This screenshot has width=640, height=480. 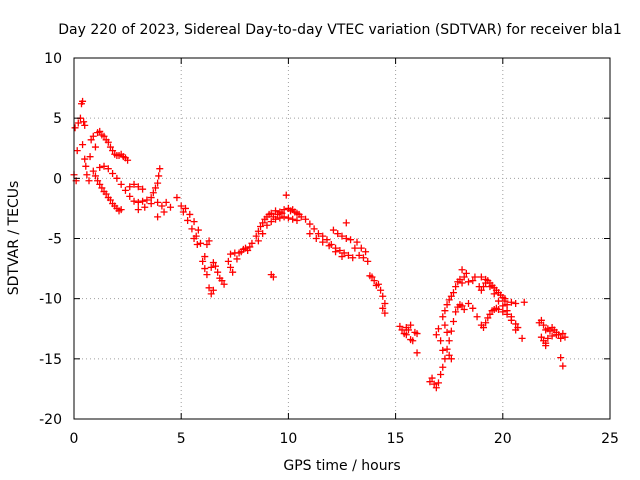 I want to click on x-axis-label: GPS time / hours, so click(x=341, y=466).